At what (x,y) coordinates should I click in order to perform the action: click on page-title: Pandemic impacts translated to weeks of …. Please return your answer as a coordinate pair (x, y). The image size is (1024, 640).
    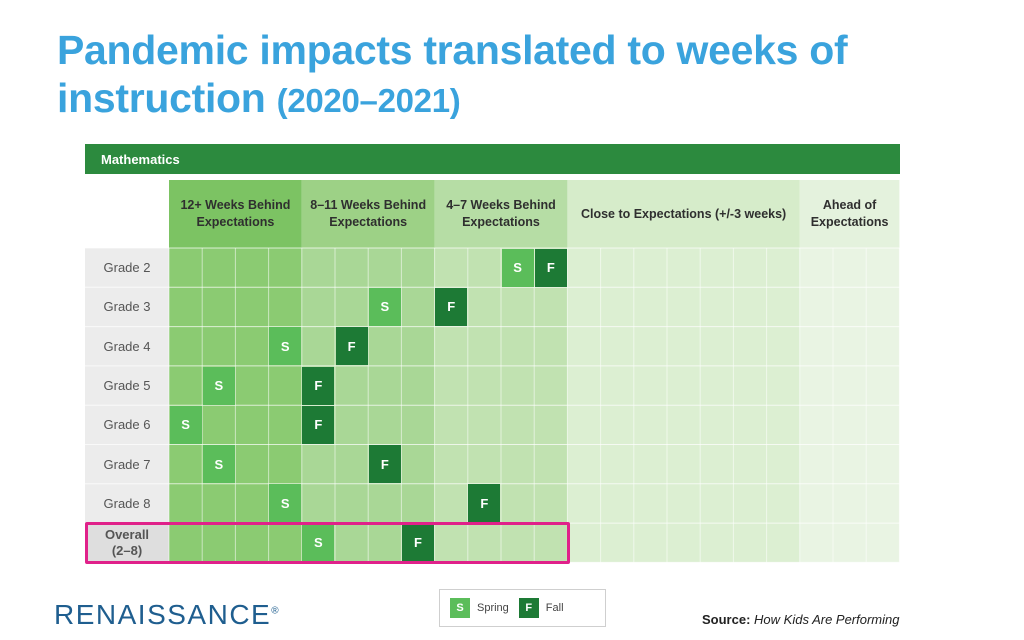
    Looking at the image, I should click on (452, 75).